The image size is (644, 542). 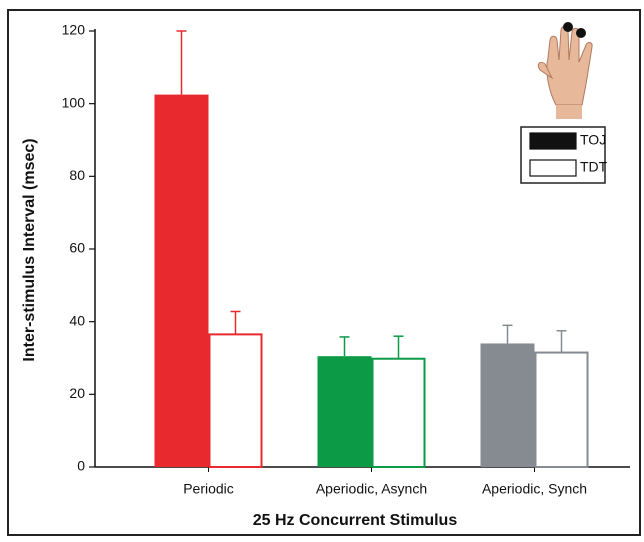 What do you see at coordinates (565, 70) in the screenshot?
I see `hand-icon` at bounding box center [565, 70].